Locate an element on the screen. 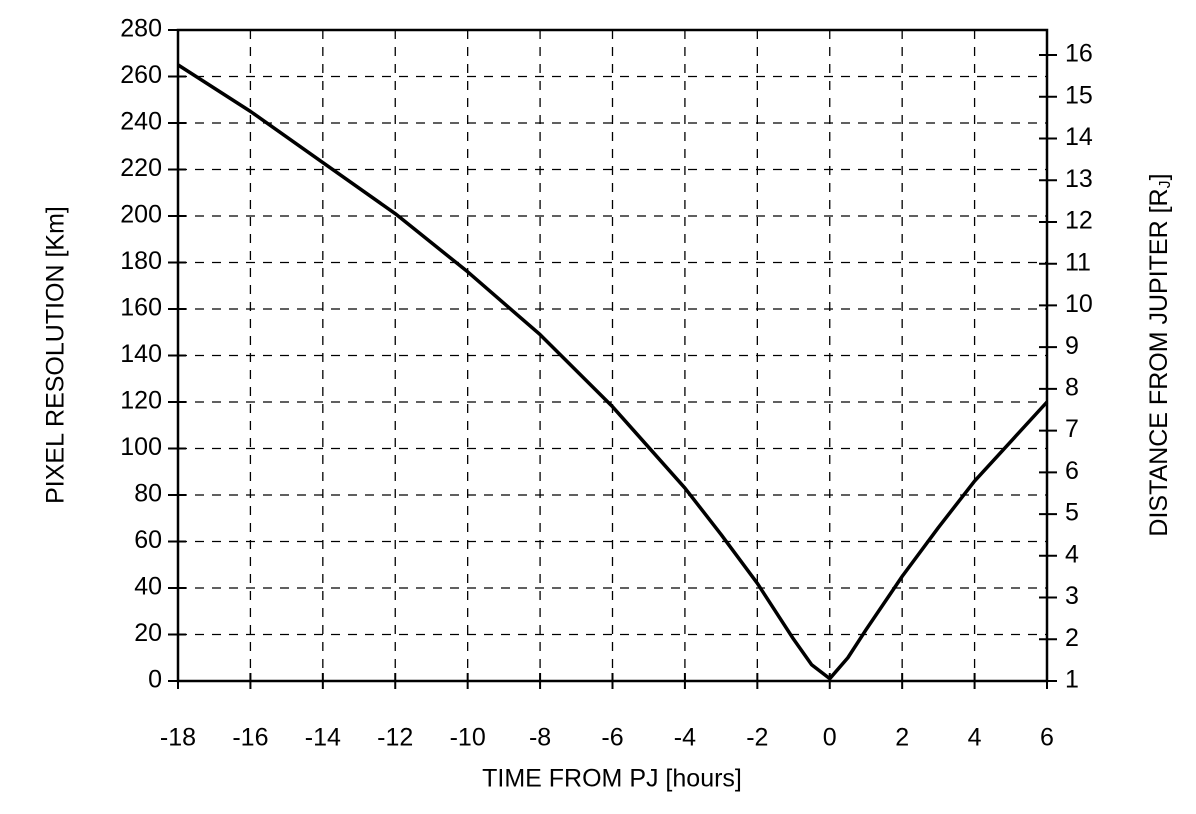 The width and height of the screenshot is (1196, 814). y-tick-label: 80 is located at coordinates (148, 494).